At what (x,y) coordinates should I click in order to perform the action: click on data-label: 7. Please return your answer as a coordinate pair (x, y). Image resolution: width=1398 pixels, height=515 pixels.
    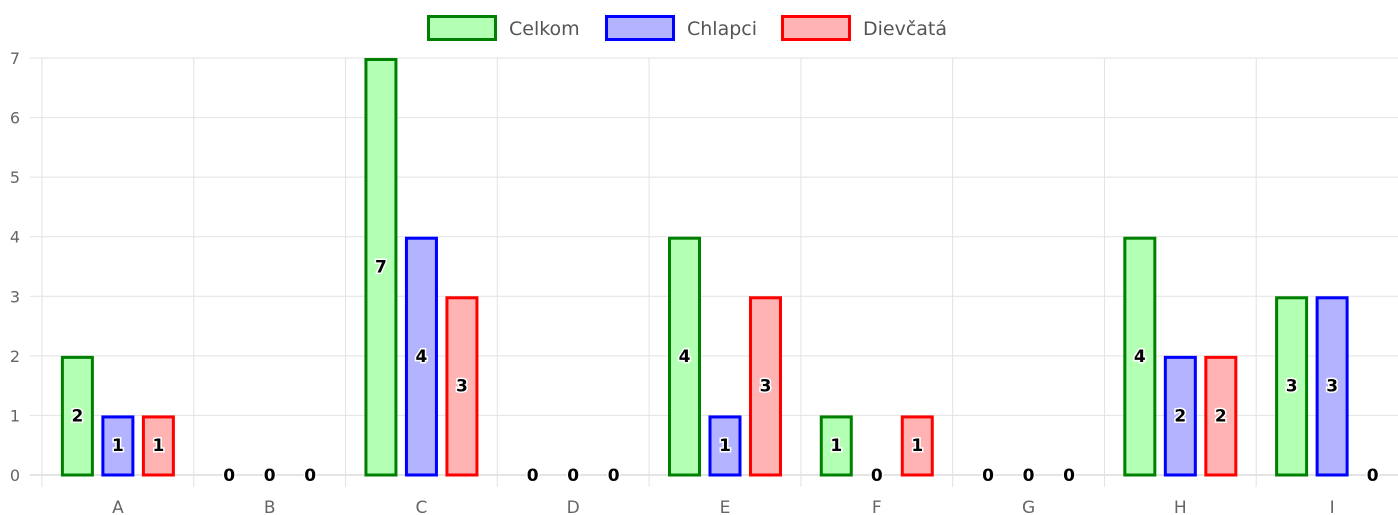
    Looking at the image, I should click on (381, 268).